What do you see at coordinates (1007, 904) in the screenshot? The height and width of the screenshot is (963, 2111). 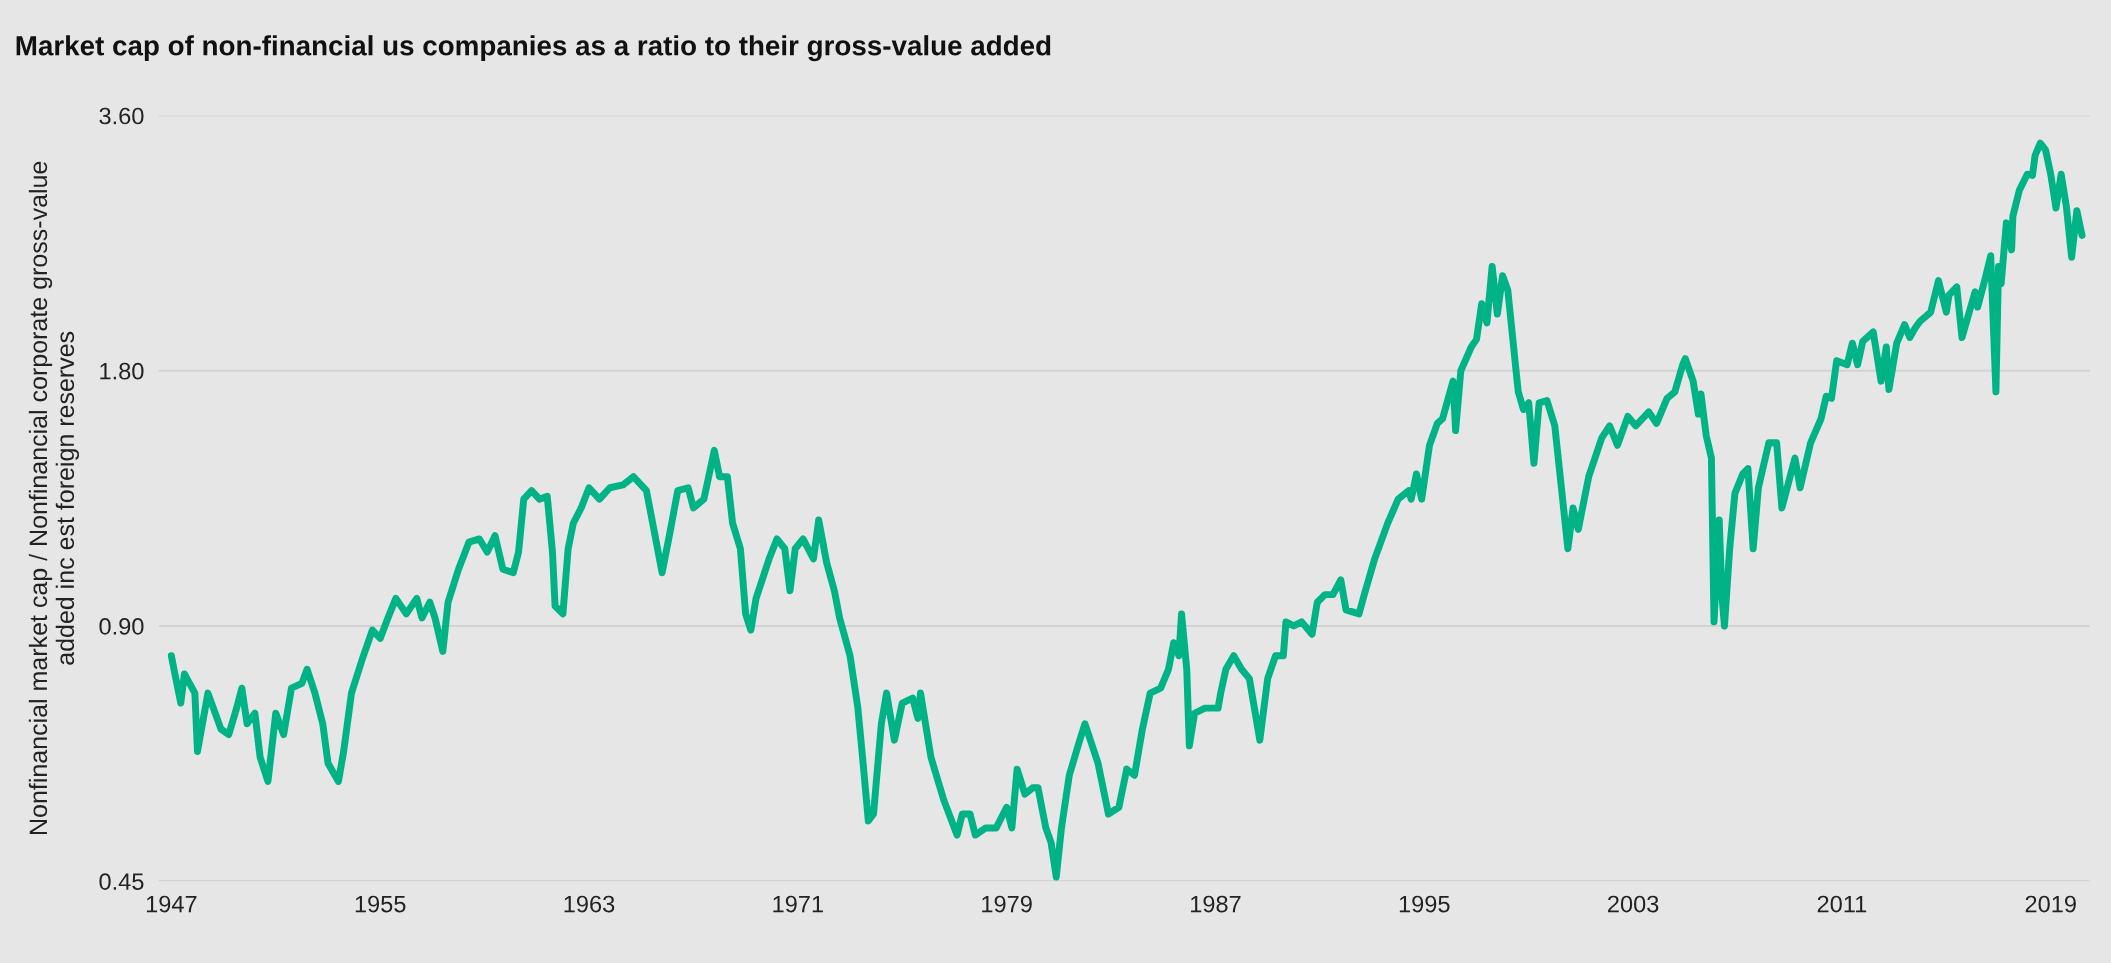 I see `x-tick-label: 1979` at bounding box center [1007, 904].